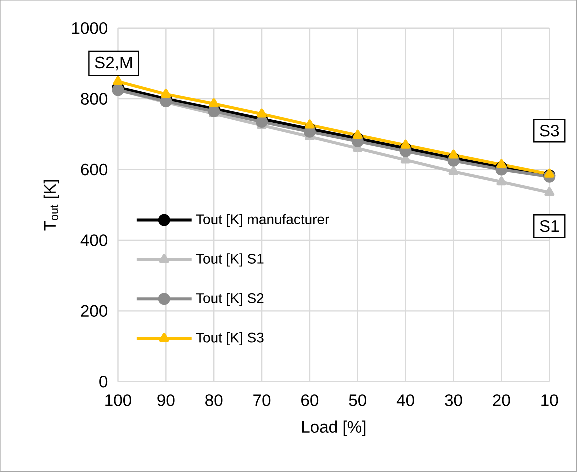  I want to click on annotation: S1, so click(549, 226).